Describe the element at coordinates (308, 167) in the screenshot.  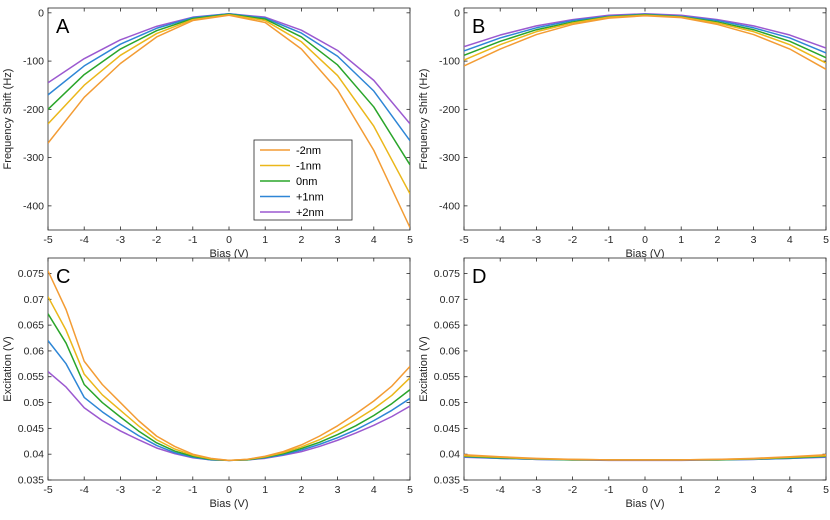
I see `legend-label: -1nm` at that location.